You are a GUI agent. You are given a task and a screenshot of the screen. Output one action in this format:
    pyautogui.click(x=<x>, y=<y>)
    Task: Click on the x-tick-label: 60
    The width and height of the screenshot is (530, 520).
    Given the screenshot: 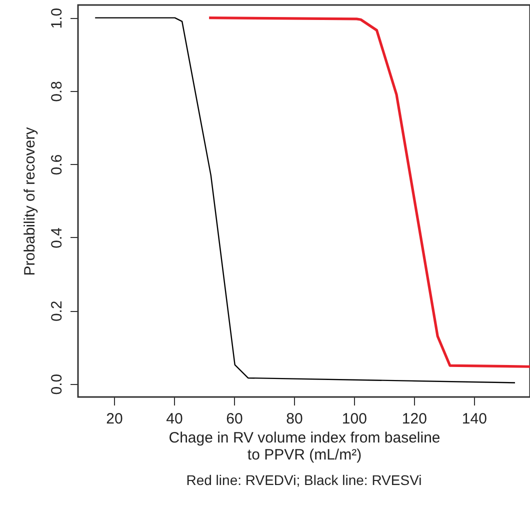 What is the action you would take?
    pyautogui.click(x=234, y=419)
    